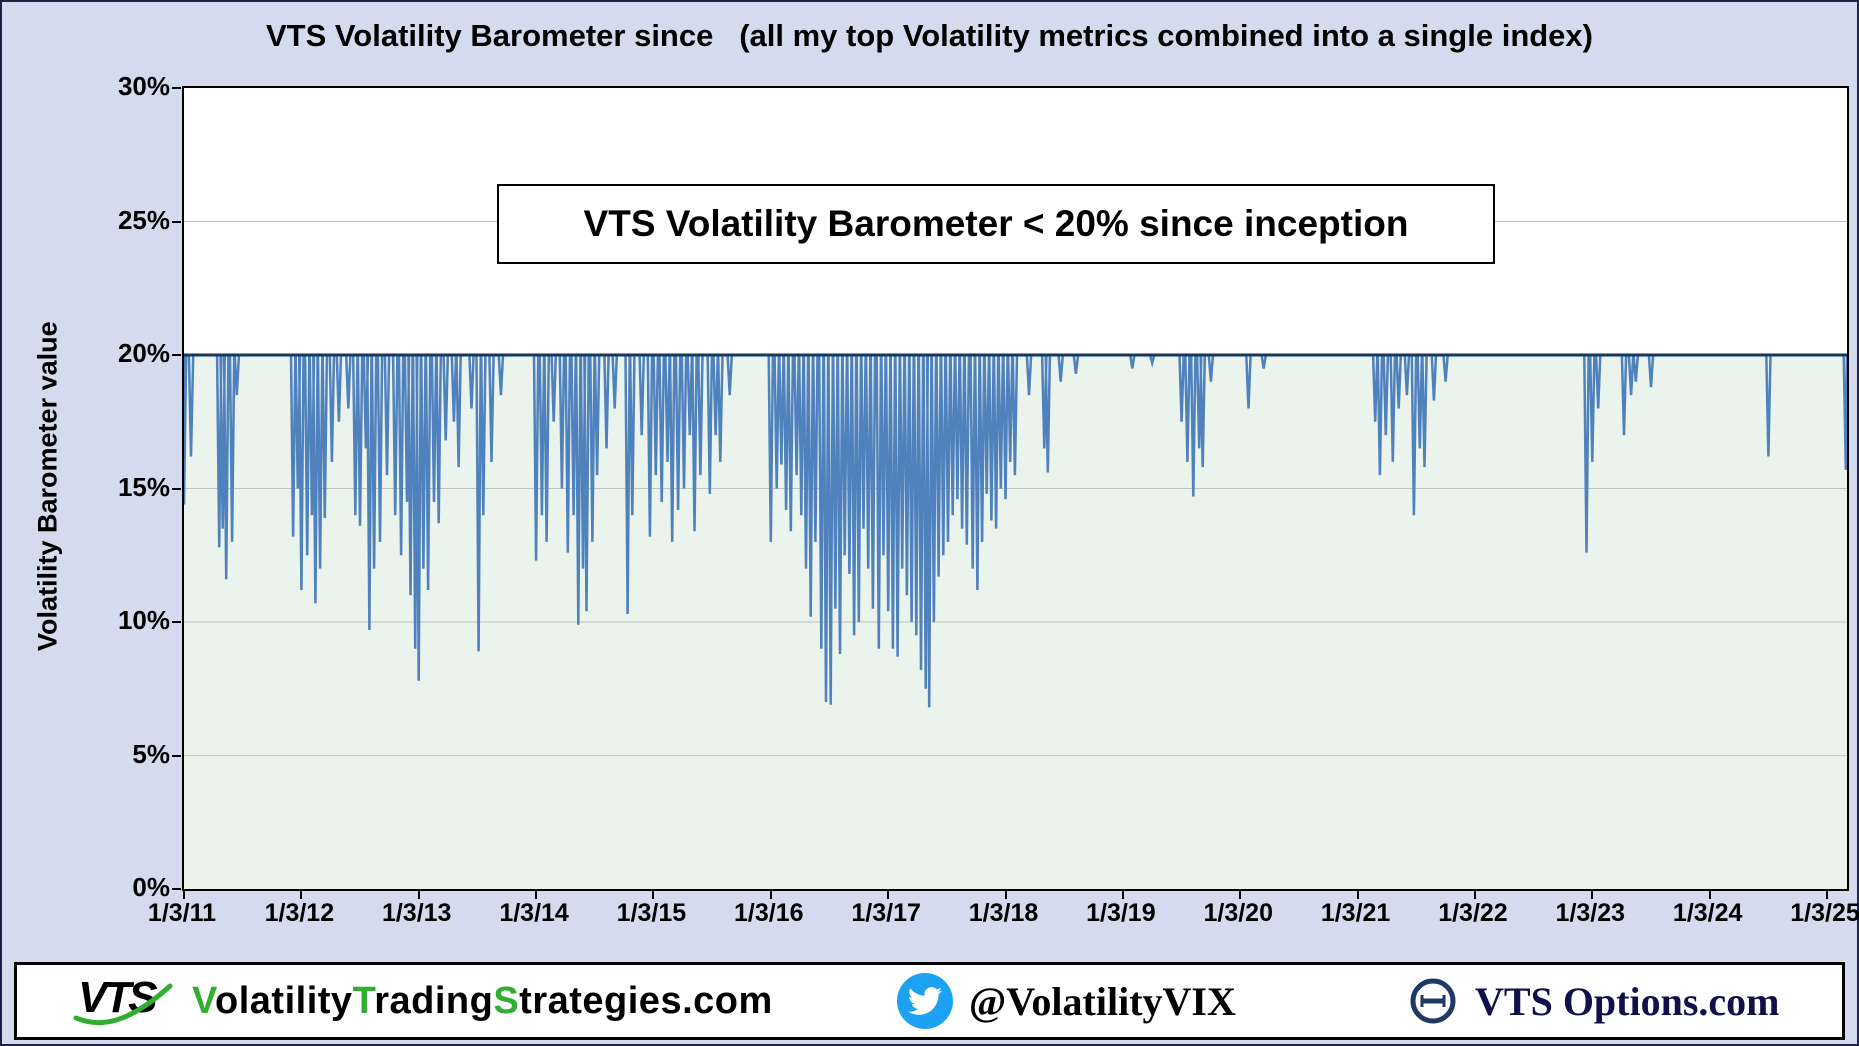 This screenshot has width=1859, height=1046. What do you see at coordinates (601, 1000) in the screenshot?
I see `site-name-segment: trategies` at bounding box center [601, 1000].